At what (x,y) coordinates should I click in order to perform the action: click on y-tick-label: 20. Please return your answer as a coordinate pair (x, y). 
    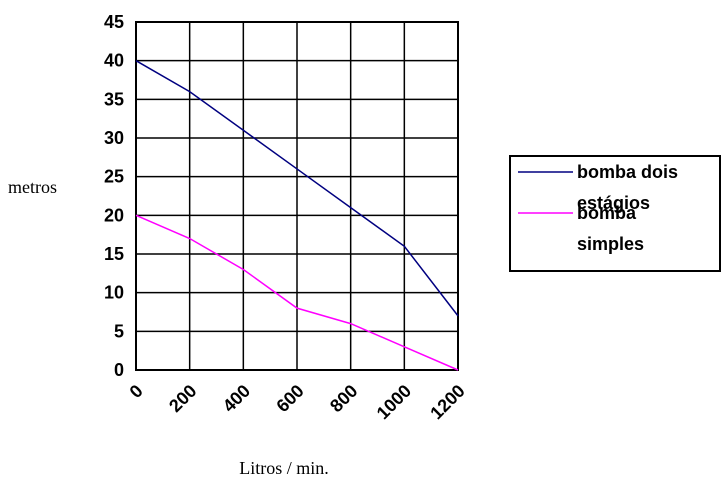
    Looking at the image, I should click on (114, 215).